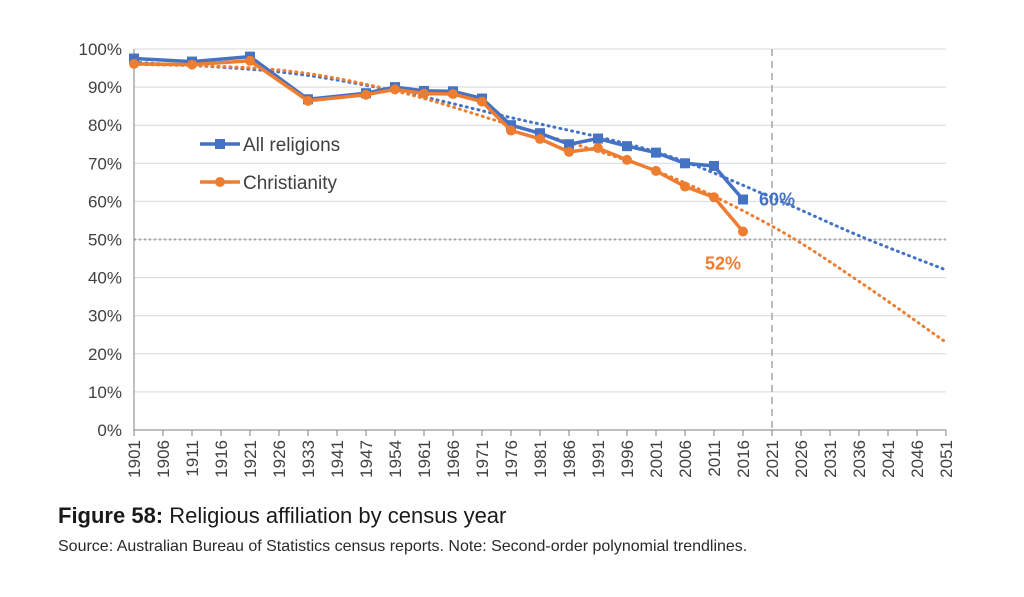 This screenshot has width=1024, height=597. What do you see at coordinates (279, 459) in the screenshot?
I see `x-tick-label: 1926` at bounding box center [279, 459].